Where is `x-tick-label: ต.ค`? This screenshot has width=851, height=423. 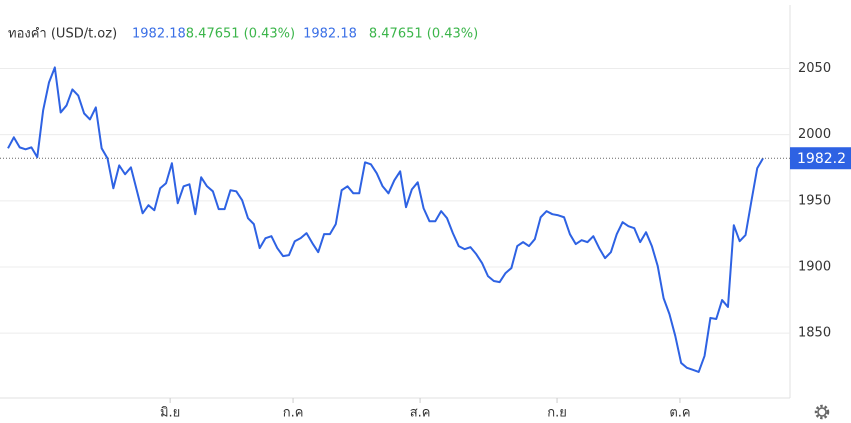 x-tick-label: ต.ค is located at coordinates (679, 413).